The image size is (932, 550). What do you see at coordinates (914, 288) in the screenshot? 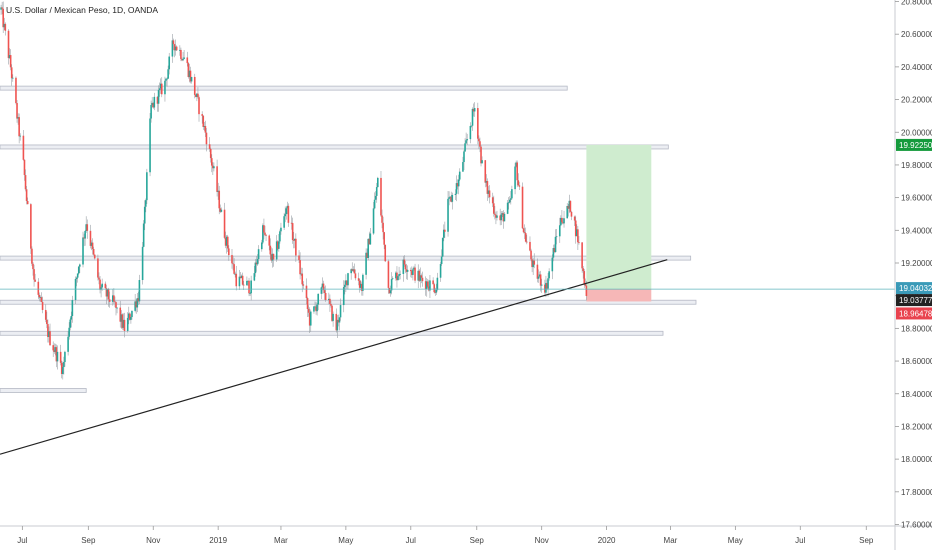
I see `price-label-badge` at bounding box center [914, 288].